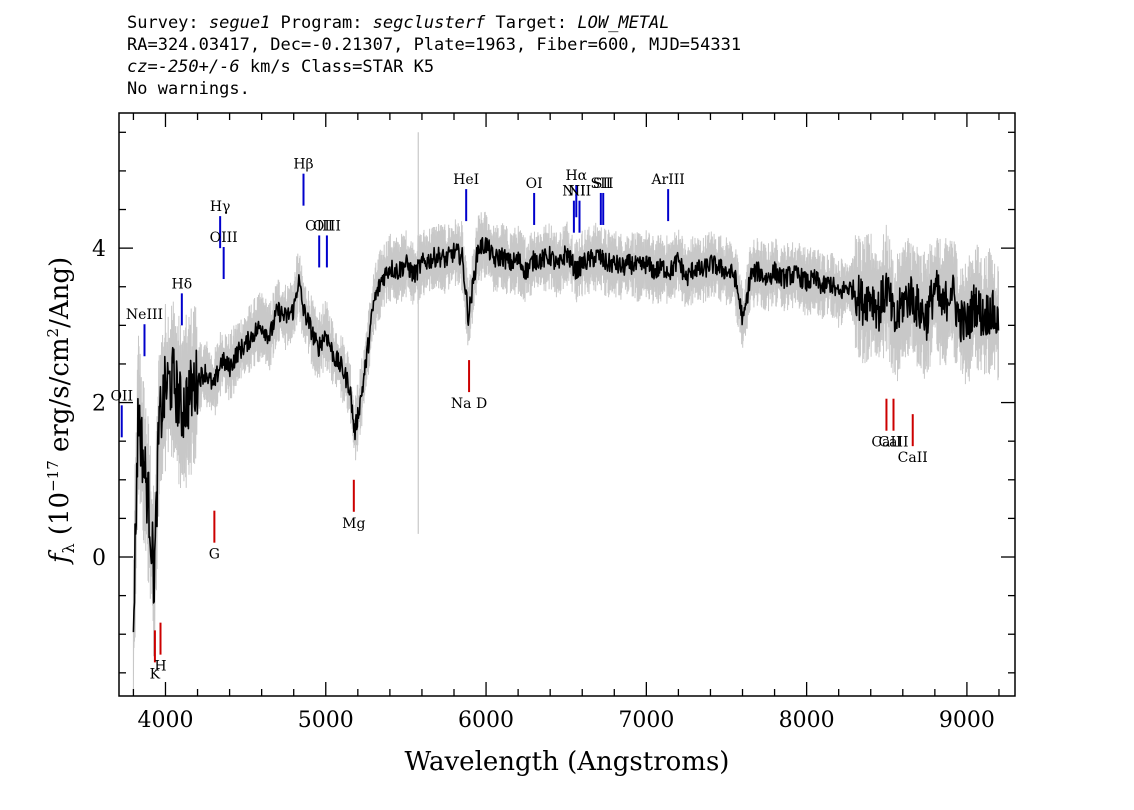  I want to click on y-tick-label: 2, so click(99, 404).